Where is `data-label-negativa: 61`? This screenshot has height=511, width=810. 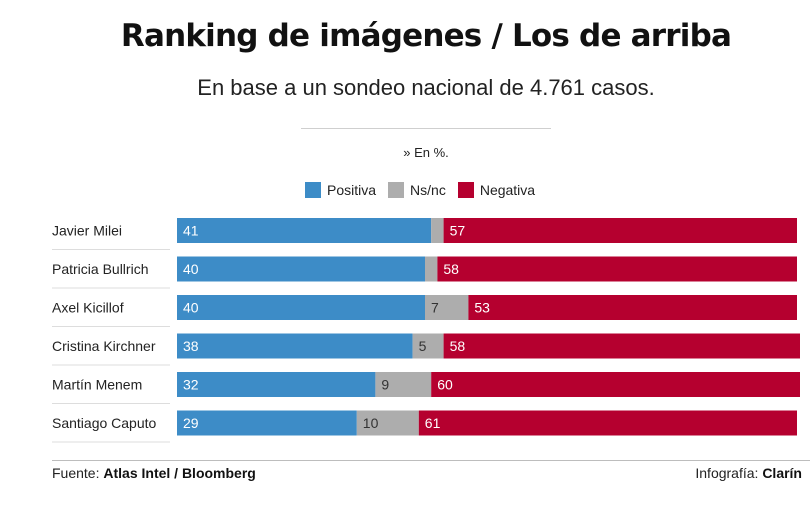
data-label-negativa: 61 is located at coordinates (433, 423).